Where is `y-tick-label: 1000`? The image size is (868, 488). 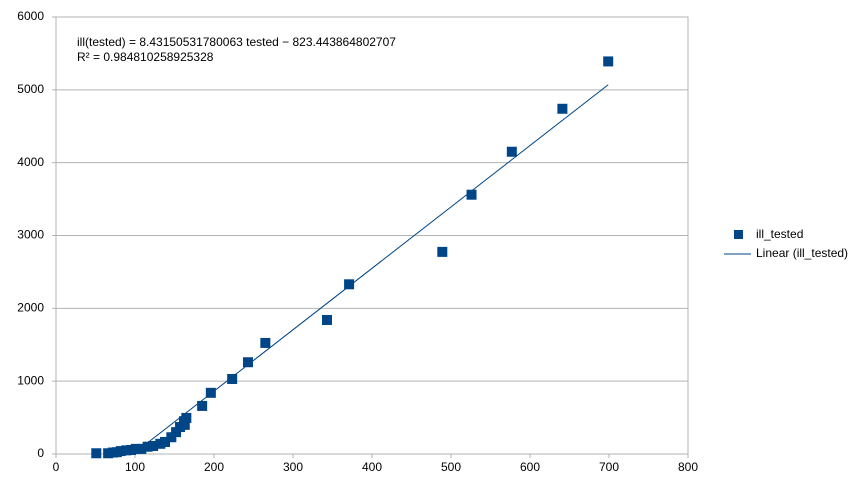
y-tick-label: 1000 is located at coordinates (30, 380).